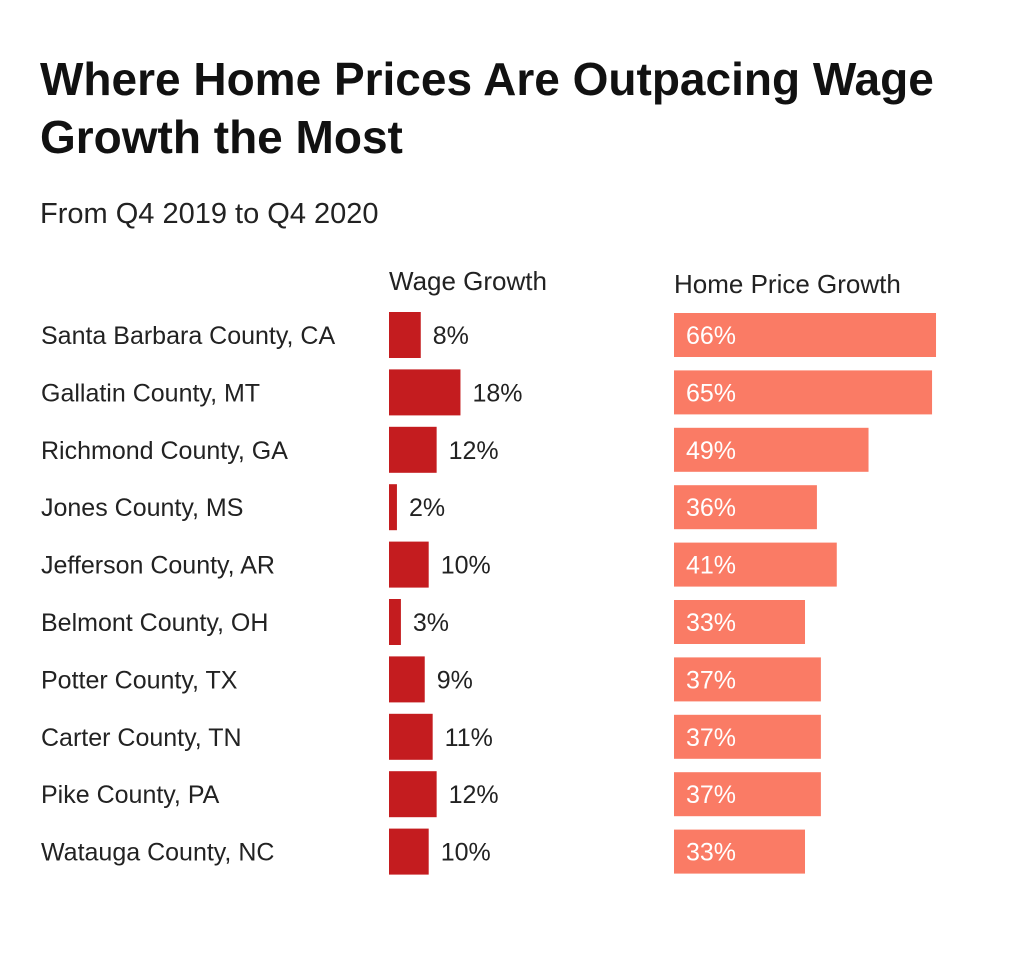 The height and width of the screenshot is (972, 1024). I want to click on data-label-home-price: 65%, so click(711, 393).